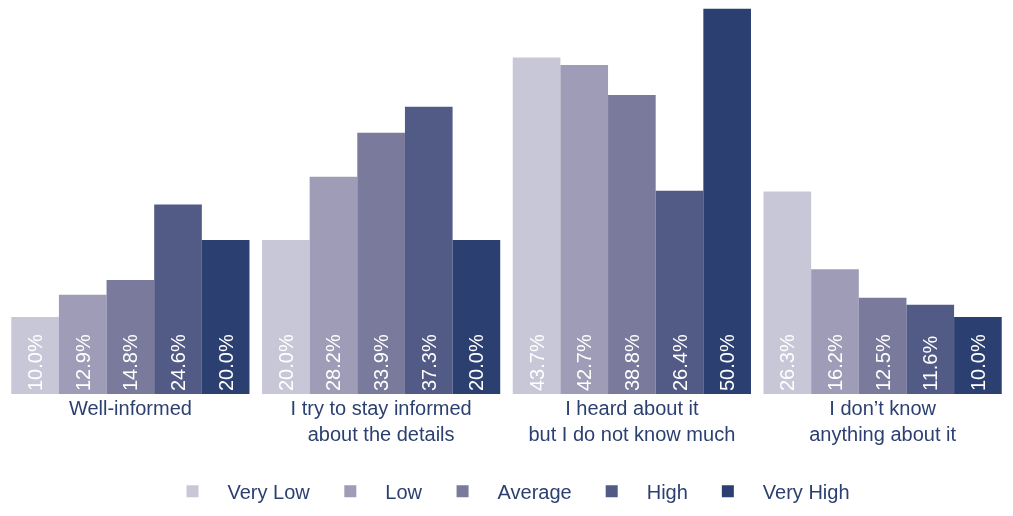  What do you see at coordinates (130, 408) in the screenshot?
I see `x-tick-label: Well-informed` at bounding box center [130, 408].